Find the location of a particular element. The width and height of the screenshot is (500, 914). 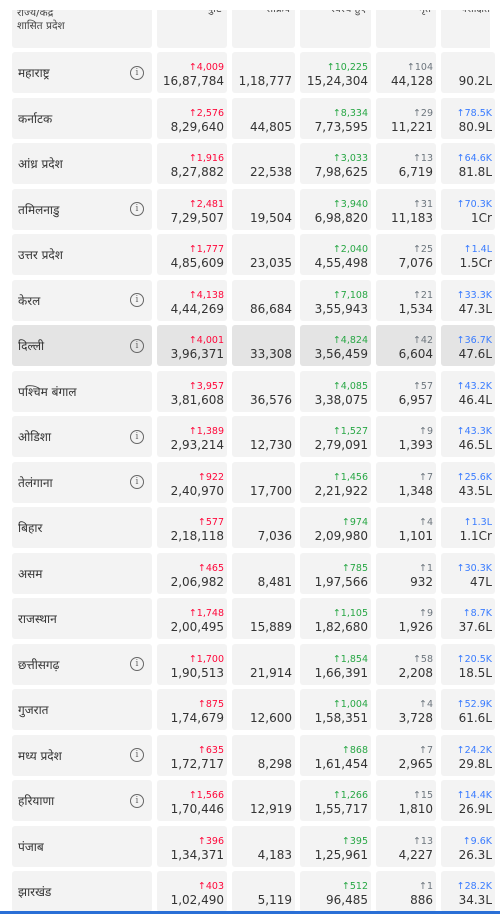

recovered-cell: ↑7,108 3,55,943 is located at coordinates (335, 300).